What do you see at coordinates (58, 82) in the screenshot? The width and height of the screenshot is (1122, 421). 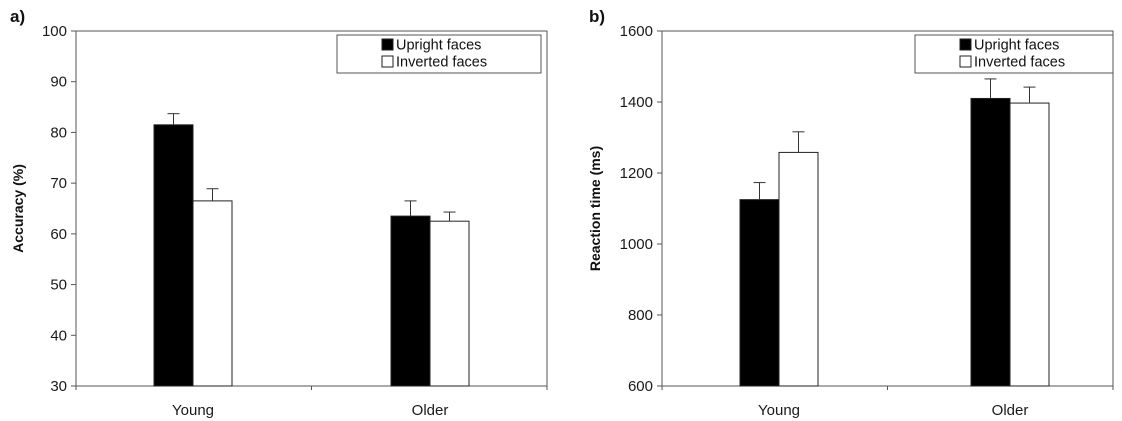 I see `y-tick-label: 90` at bounding box center [58, 82].